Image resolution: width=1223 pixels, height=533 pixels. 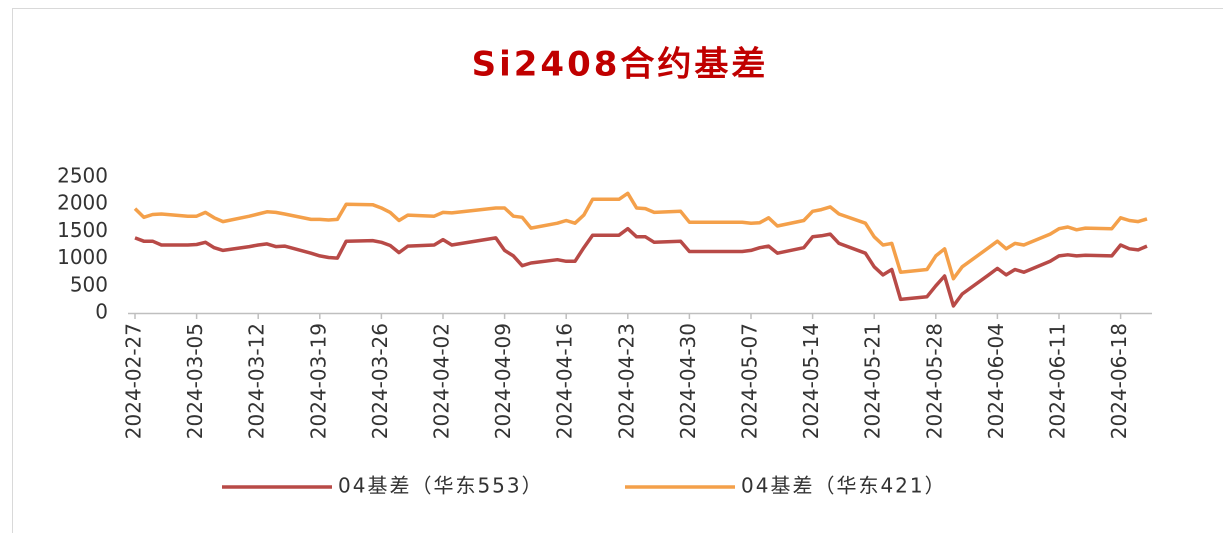 I want to click on legend-label: 04基差（华东421）, so click(x=844, y=486).